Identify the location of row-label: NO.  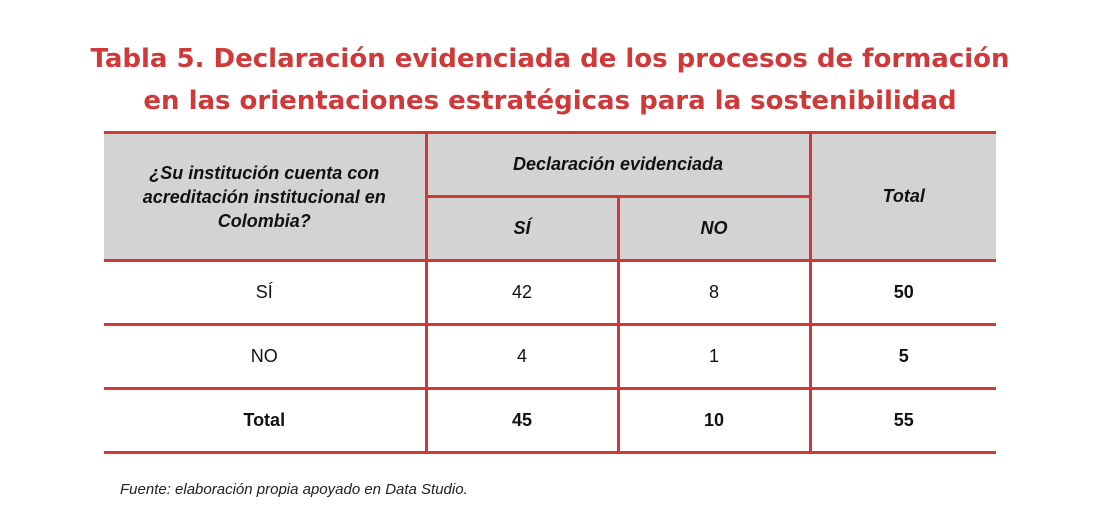
(266, 356).